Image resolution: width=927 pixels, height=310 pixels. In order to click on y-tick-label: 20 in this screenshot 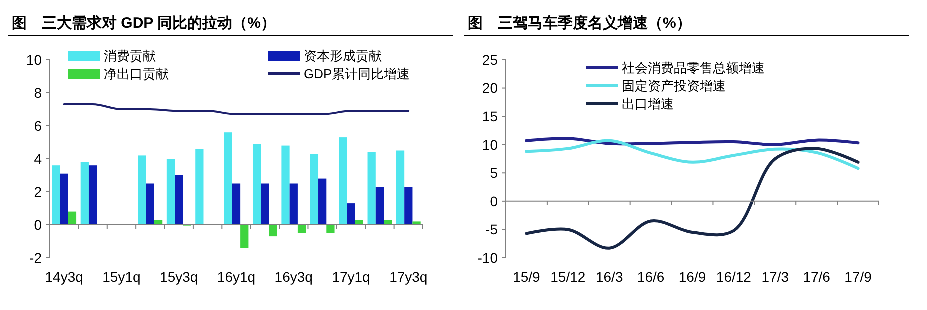, I will do `click(490, 88)`.